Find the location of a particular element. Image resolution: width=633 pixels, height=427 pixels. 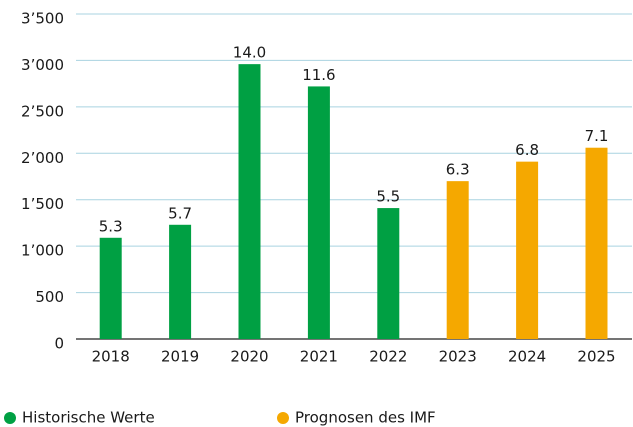

y-tick-label: 1’000 is located at coordinates (42, 251).